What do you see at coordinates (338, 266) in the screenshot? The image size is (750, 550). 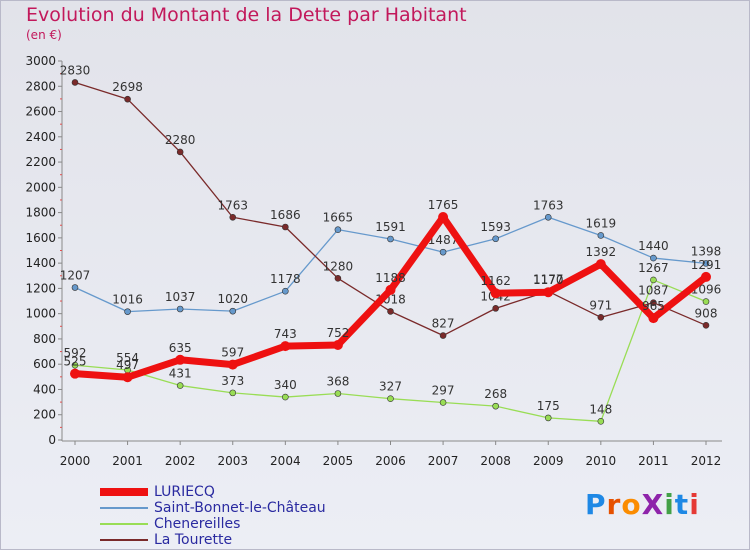 I see `data-label: 1280` at bounding box center [338, 266].